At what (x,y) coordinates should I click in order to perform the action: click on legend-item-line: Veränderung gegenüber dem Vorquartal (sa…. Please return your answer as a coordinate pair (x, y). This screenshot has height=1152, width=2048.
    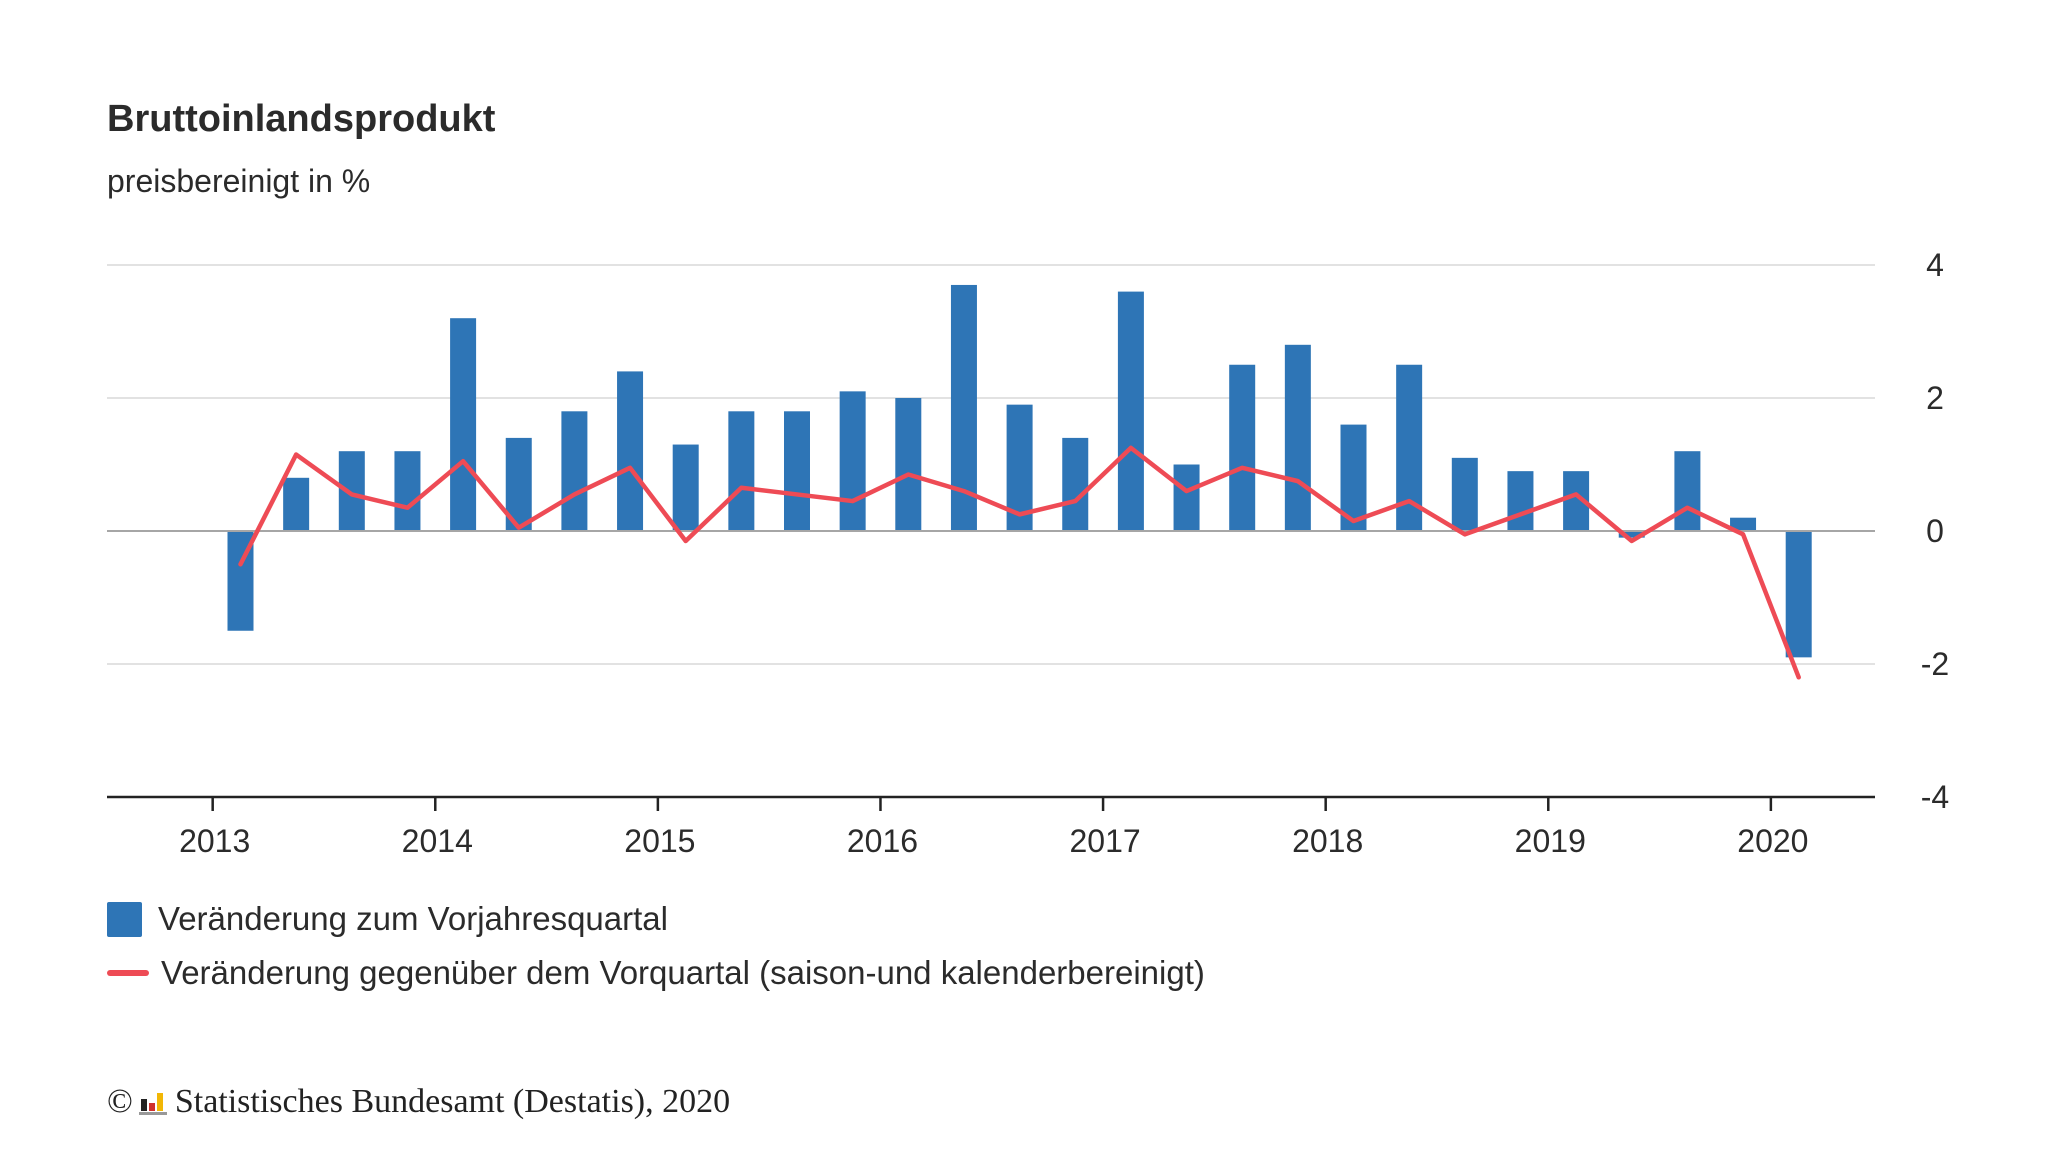
    Looking at the image, I should click on (656, 973).